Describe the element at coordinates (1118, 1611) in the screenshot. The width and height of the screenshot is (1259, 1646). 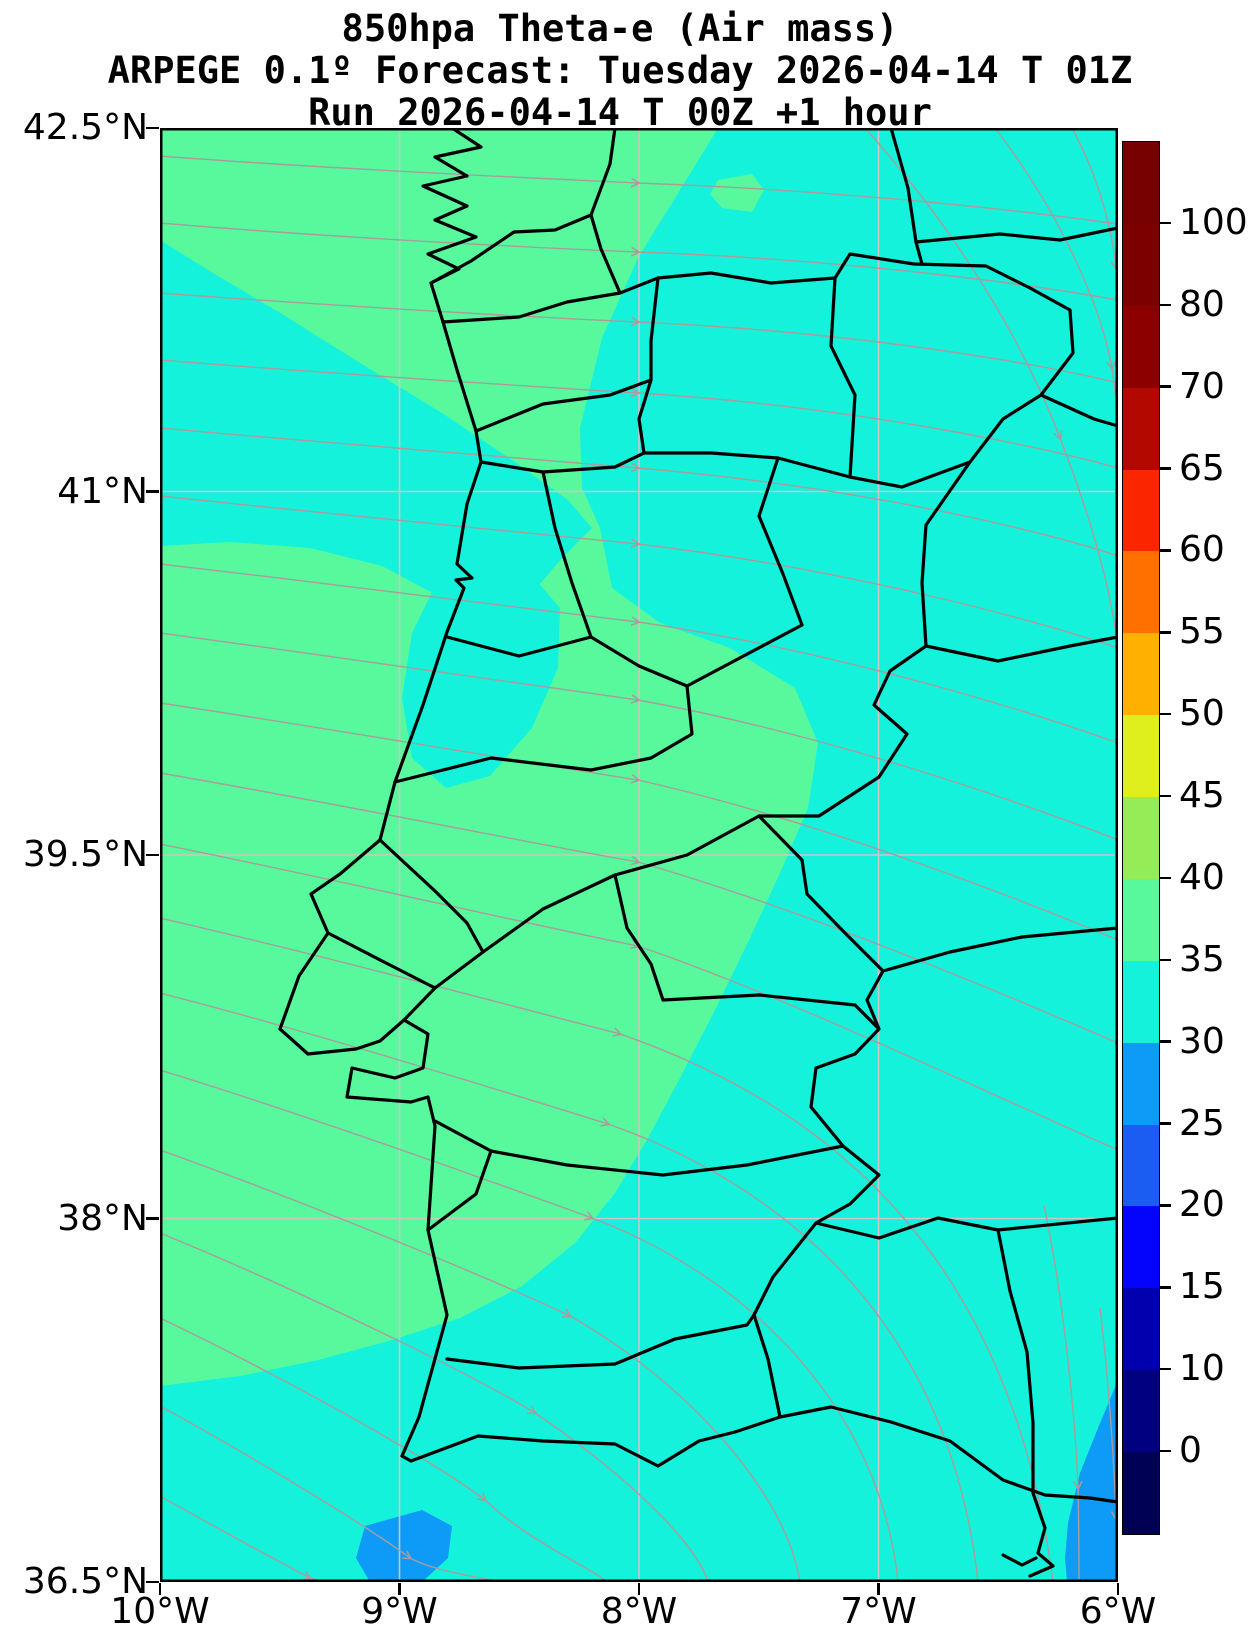
I see `x-tick-label: 6°W` at that location.